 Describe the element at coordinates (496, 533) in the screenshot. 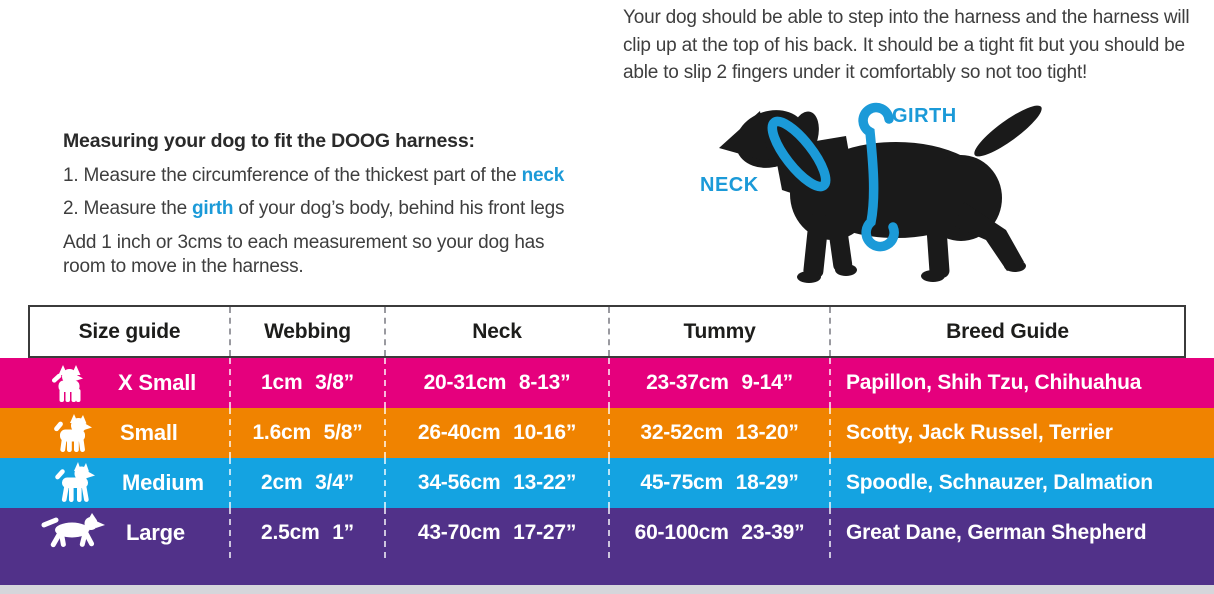

I see `neck-value: 43-70cm 17-27”` at that location.